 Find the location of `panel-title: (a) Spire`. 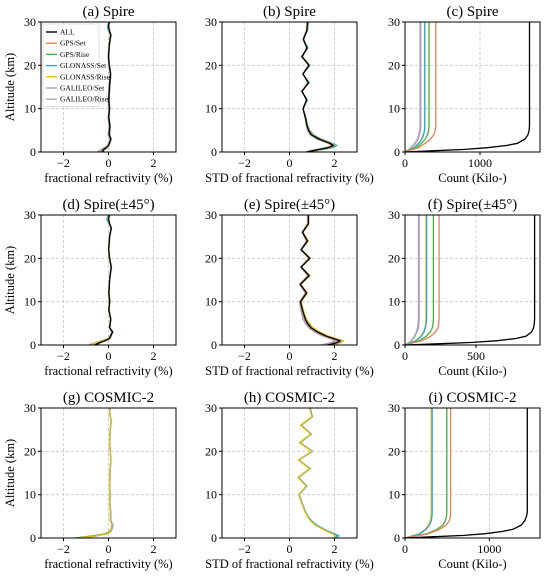

panel-title: (a) Spire is located at coordinates (108, 12).